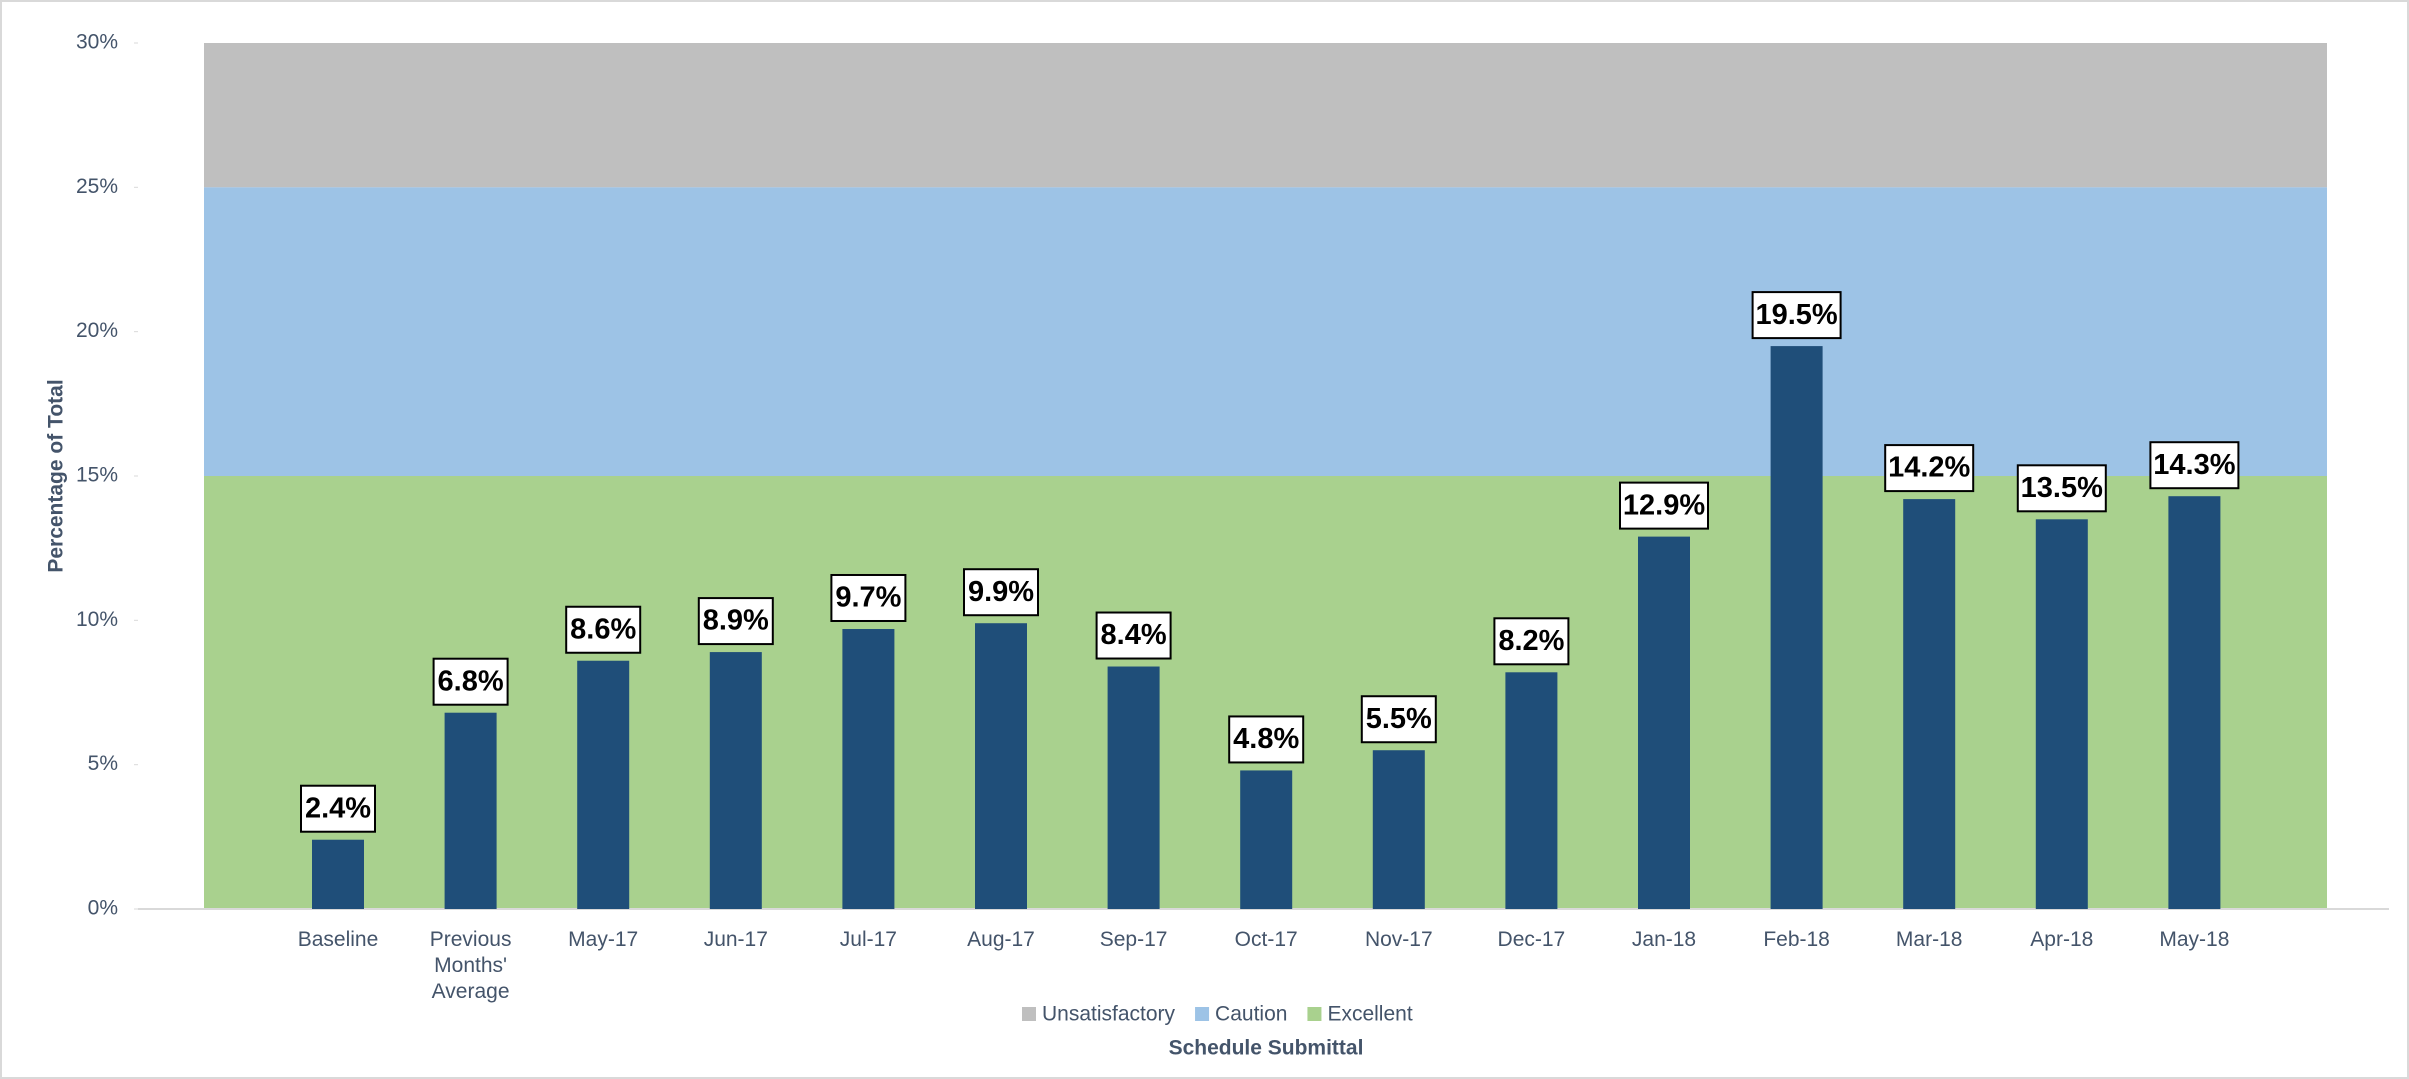 The height and width of the screenshot is (1079, 2409). I want to click on x-tick-label: Jun-17, so click(735, 939).